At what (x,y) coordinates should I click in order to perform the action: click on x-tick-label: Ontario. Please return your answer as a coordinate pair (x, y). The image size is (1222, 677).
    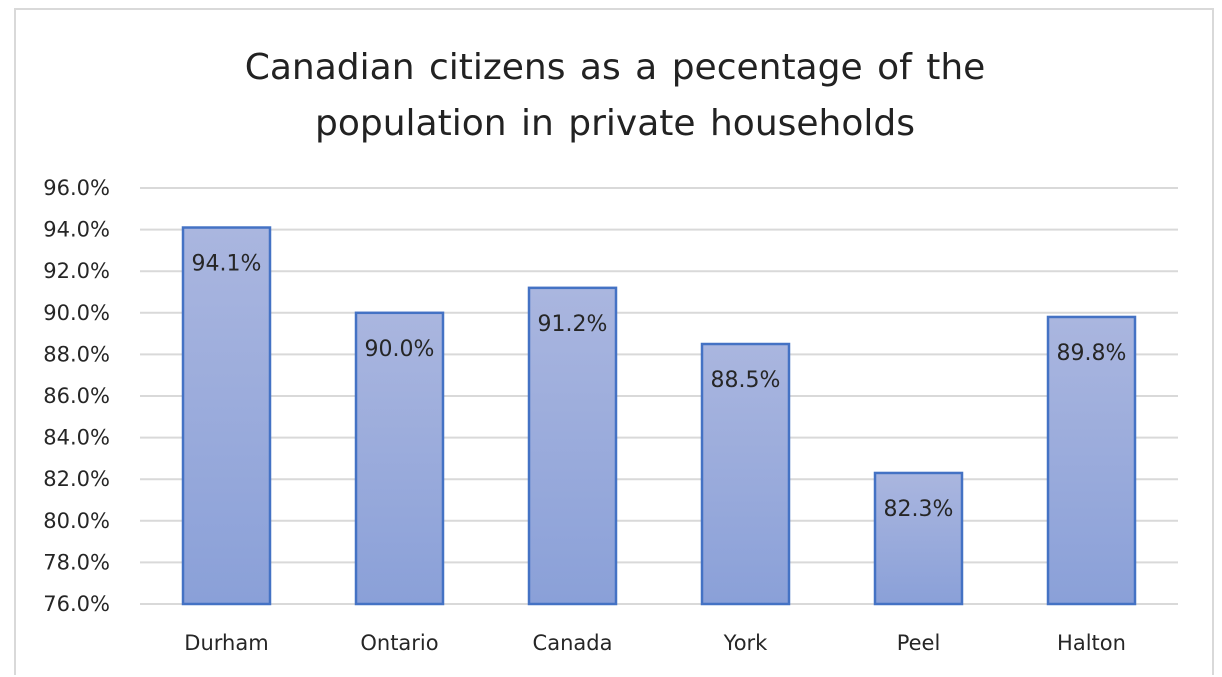
    Looking at the image, I should click on (399, 643).